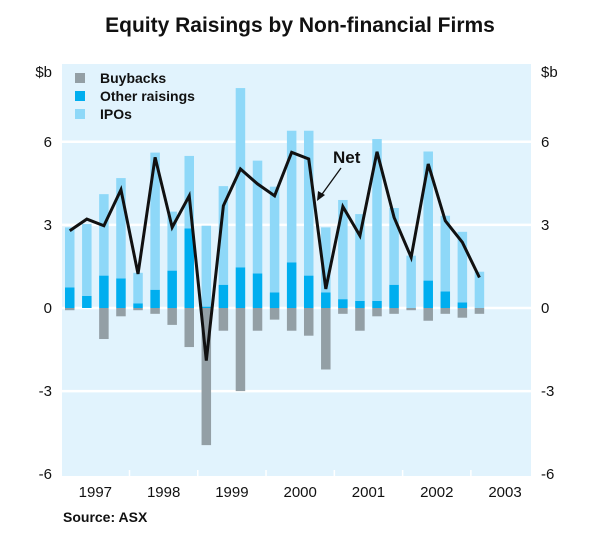  I want to click on x-tick-label: 2003, so click(504, 492).